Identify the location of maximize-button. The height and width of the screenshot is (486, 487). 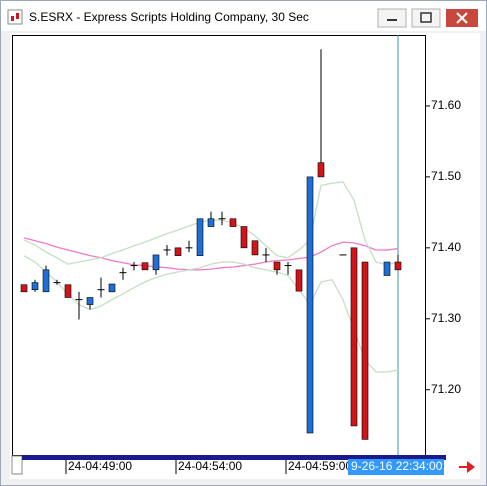
(426, 18).